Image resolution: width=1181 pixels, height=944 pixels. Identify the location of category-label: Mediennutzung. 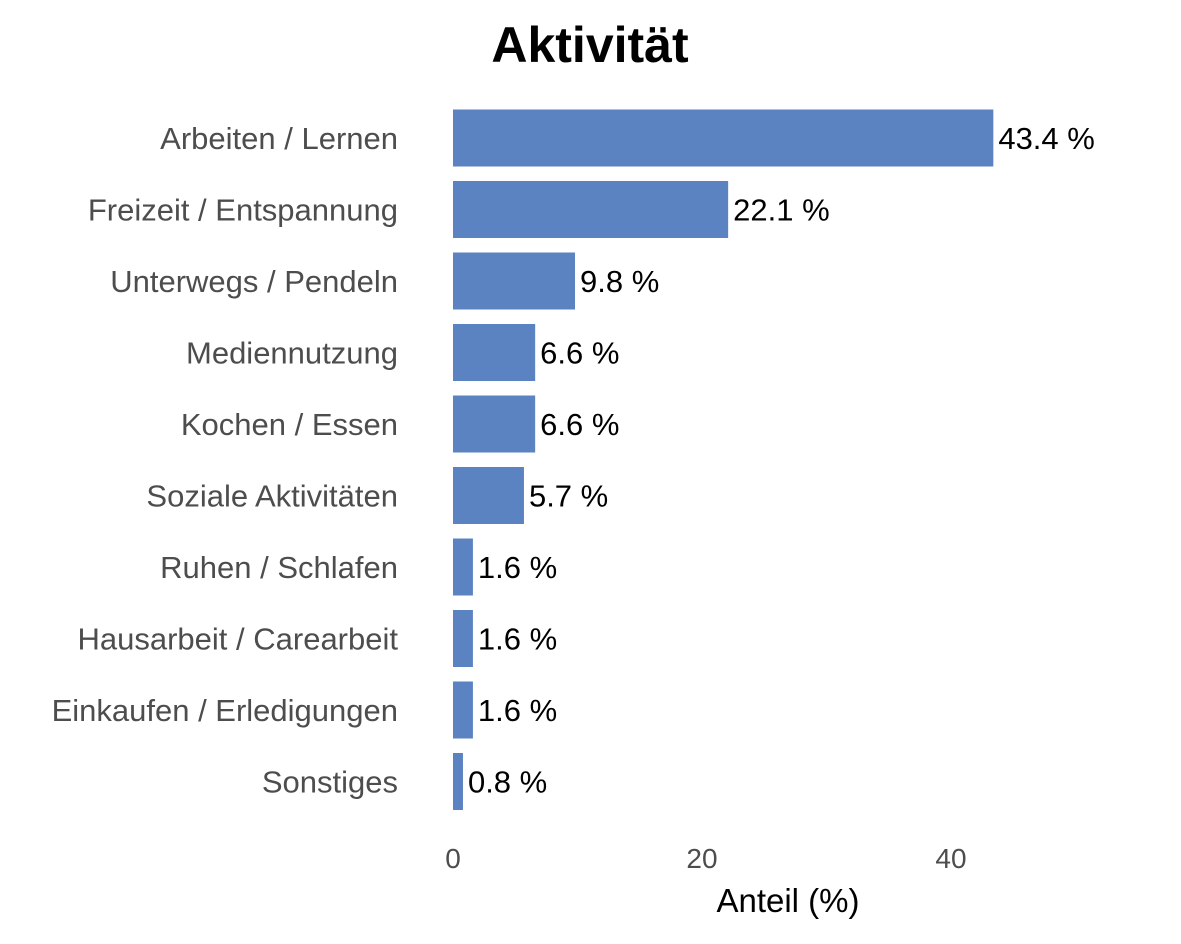
(292, 353).